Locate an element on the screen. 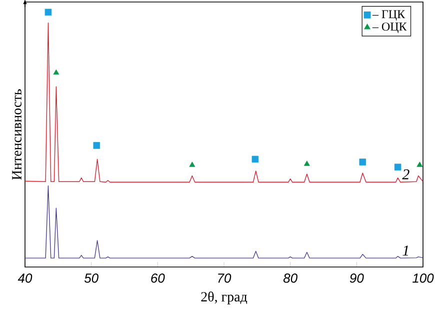 Image resolution: width=435 pixels, height=333 pixels. series-label: 2 is located at coordinates (406, 174).